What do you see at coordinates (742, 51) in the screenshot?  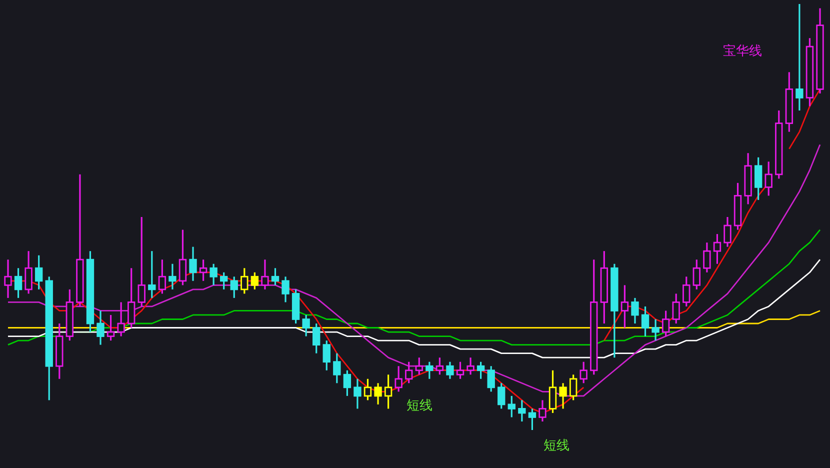 I see `title: 宝华线` at bounding box center [742, 51].